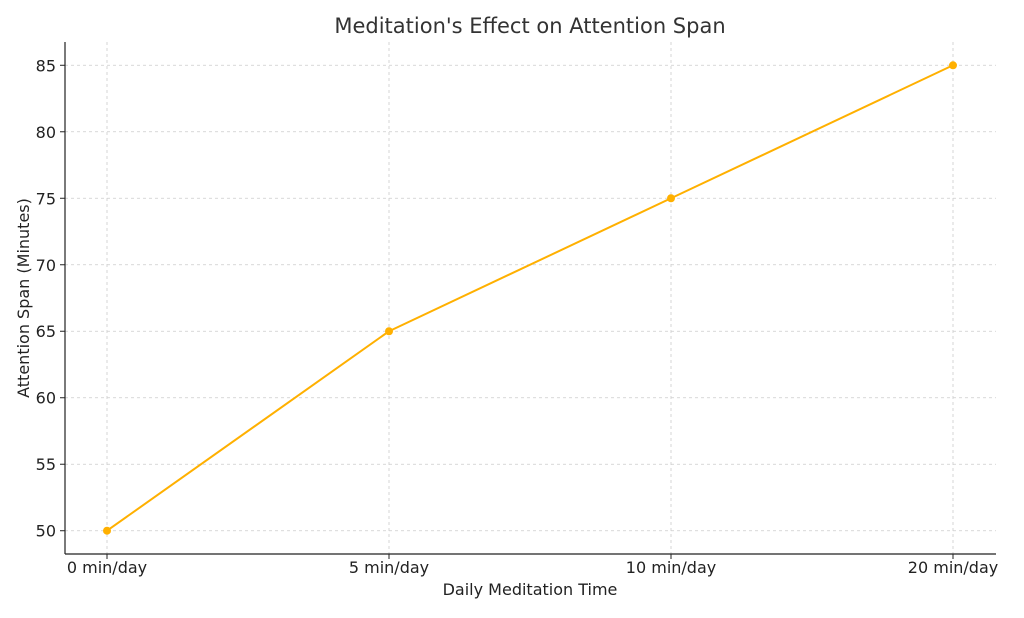  What do you see at coordinates (23, 298) in the screenshot?
I see `y-axis-label: Attention Span (Minutes)` at bounding box center [23, 298].